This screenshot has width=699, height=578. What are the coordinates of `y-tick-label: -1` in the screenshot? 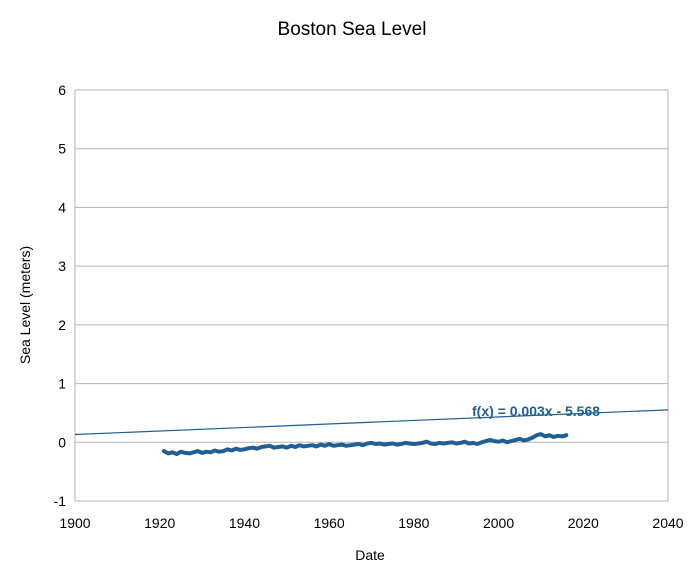 It's located at (60, 501).